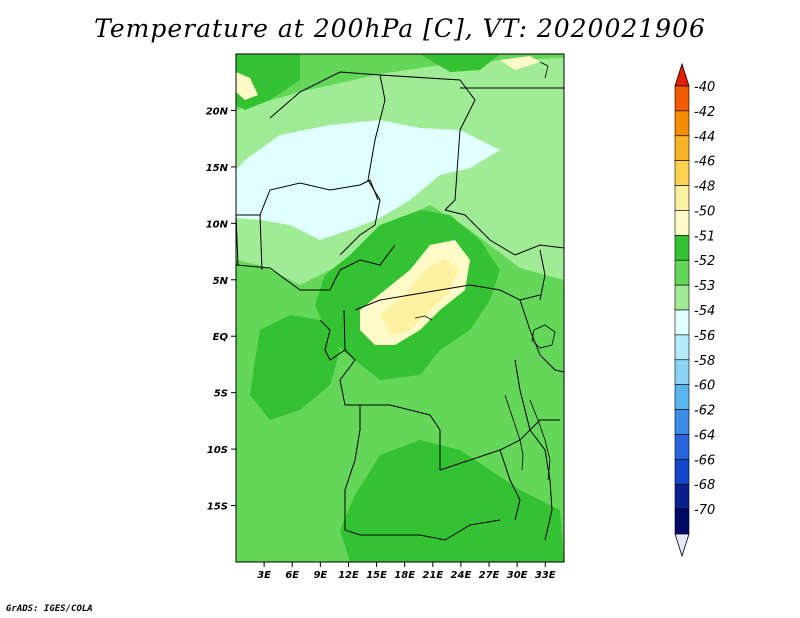 This screenshot has height=618, width=800. Describe the element at coordinates (704, 236) in the screenshot. I see `colorbar-label: -51` at that location.